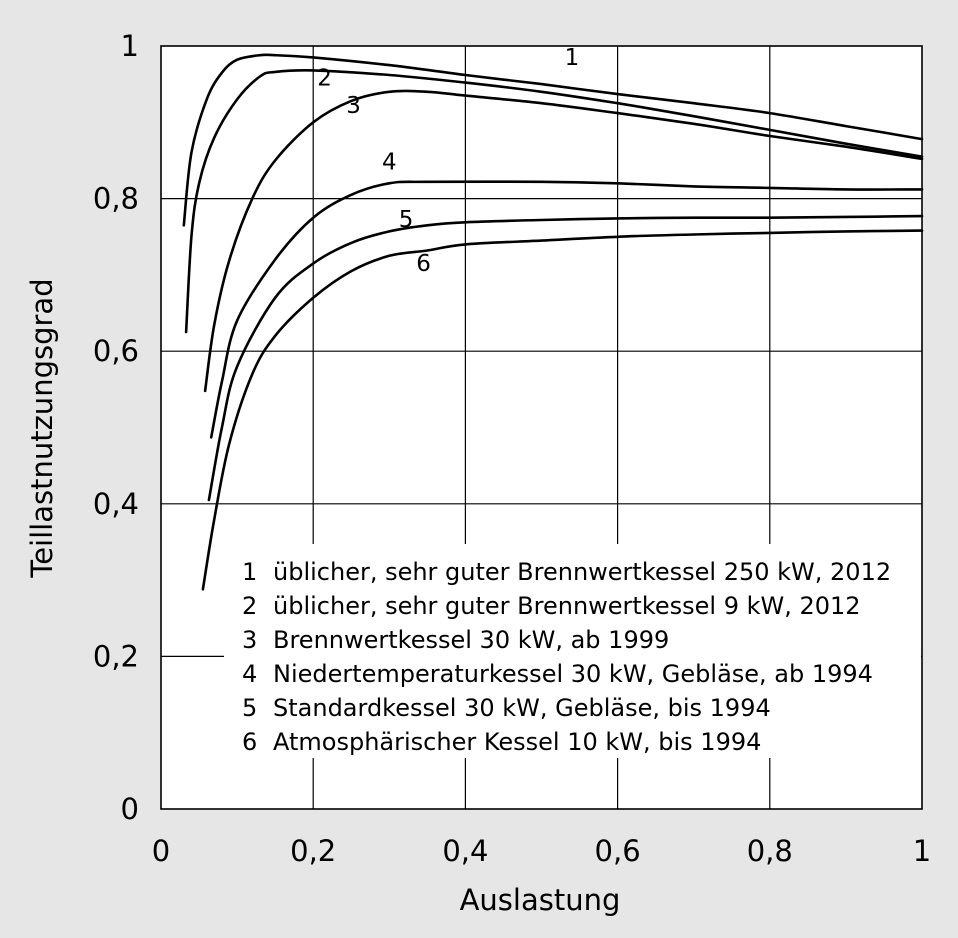 This screenshot has height=938, width=958. I want to click on series-5-label: 5, so click(406, 220).